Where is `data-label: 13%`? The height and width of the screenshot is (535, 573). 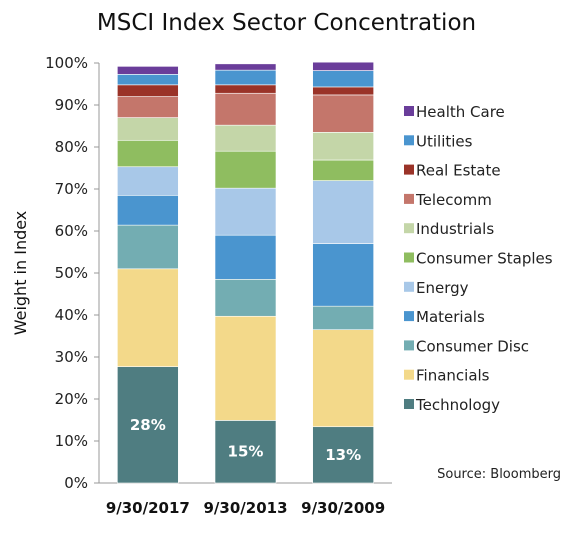 data-label: 13% is located at coordinates (343, 455).